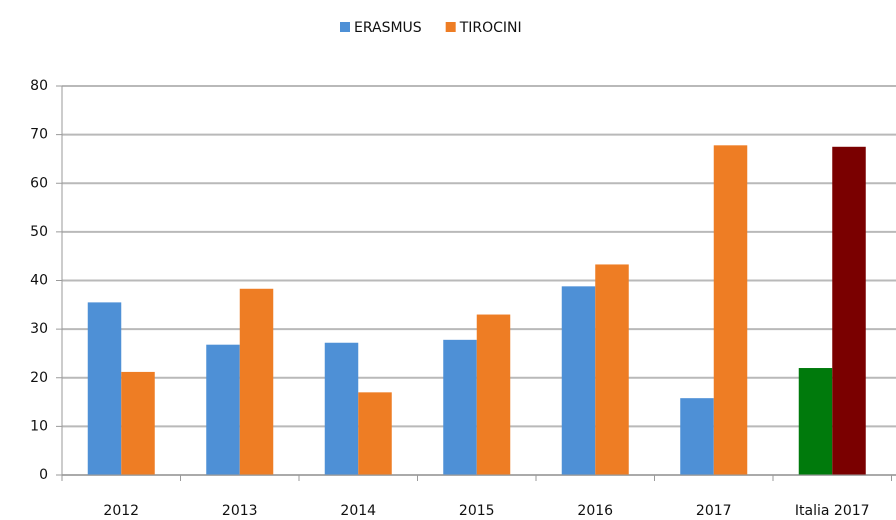 This screenshot has width=896, height=520. What do you see at coordinates (43, 475) in the screenshot?
I see `y-tick-label: 0` at bounding box center [43, 475].